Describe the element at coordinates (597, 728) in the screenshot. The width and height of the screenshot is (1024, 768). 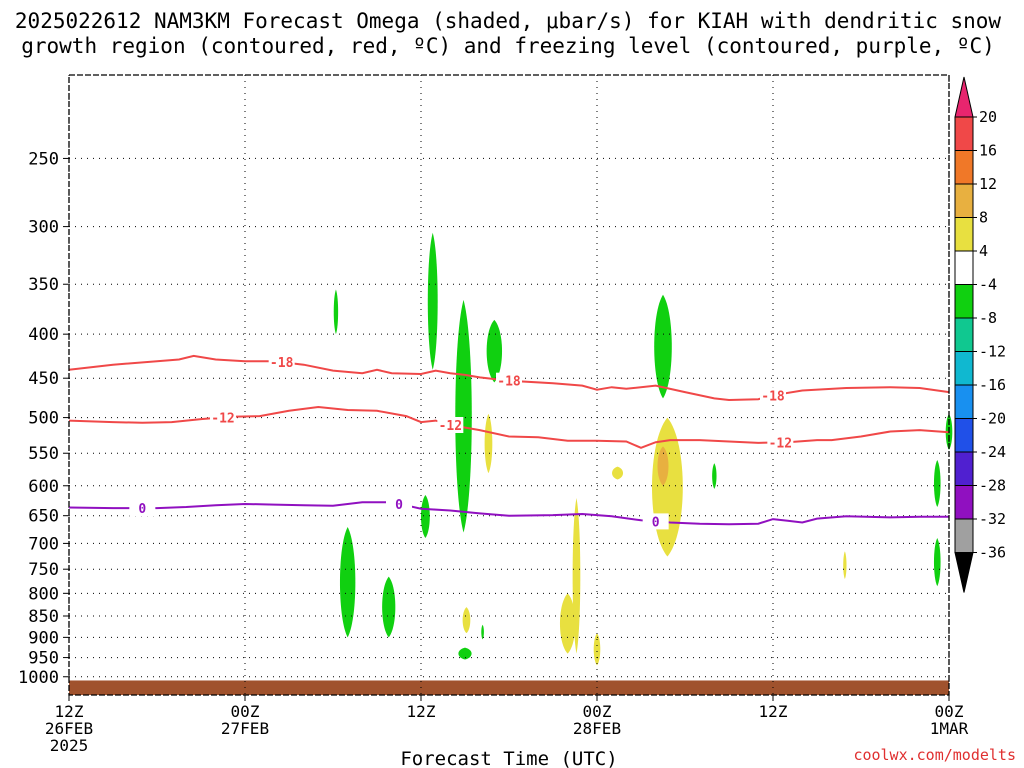
I see `x-tick-label: 28FEB` at that location.